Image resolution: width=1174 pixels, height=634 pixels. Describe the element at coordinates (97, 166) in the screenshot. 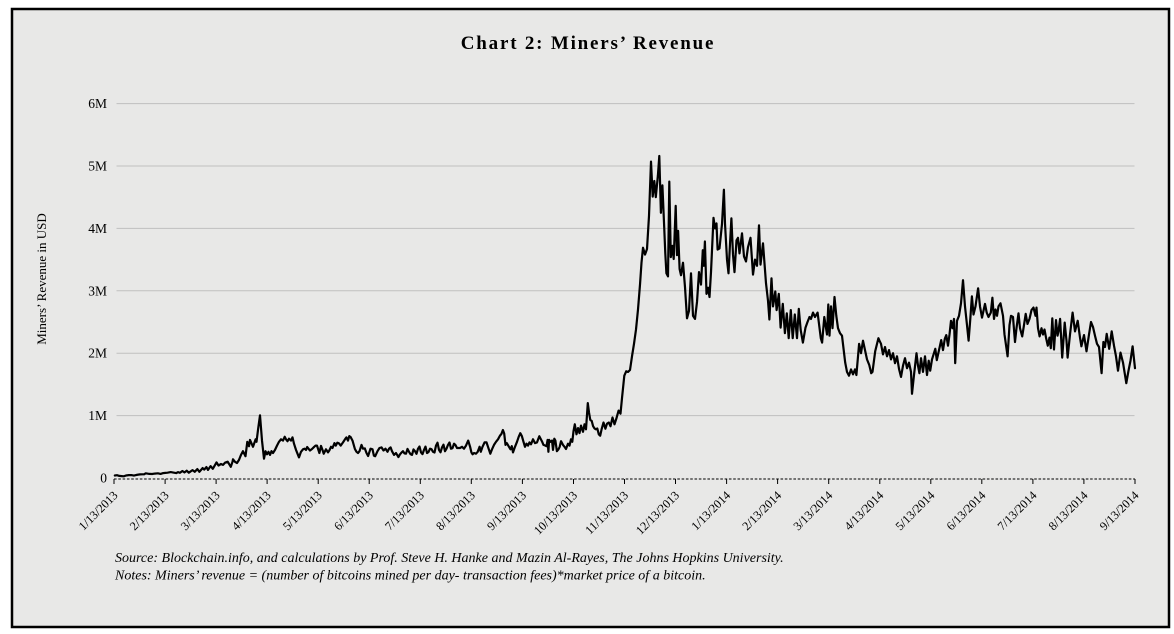

I see `svg-text: 5M` at that location.